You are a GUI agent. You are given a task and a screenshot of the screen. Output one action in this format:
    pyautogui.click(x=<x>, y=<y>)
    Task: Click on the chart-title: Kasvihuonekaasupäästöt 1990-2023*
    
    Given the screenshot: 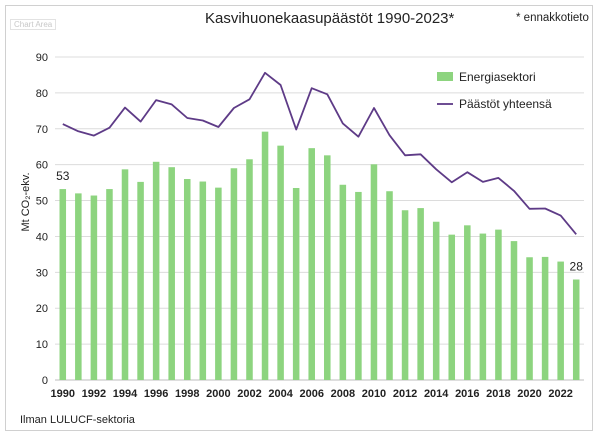 What is the action you would take?
    pyautogui.click(x=330, y=18)
    